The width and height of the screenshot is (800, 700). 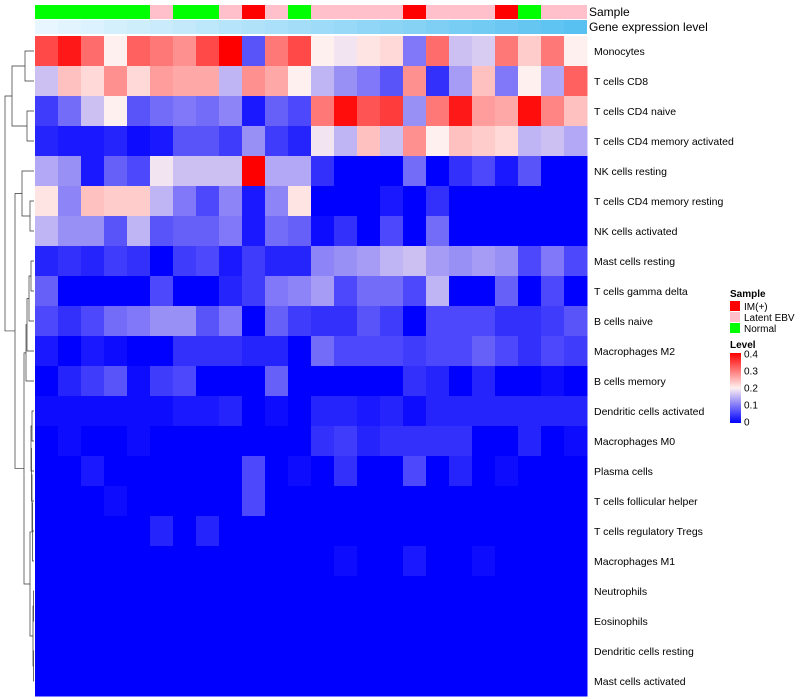 What do you see at coordinates (751, 372) in the screenshot?
I see `legend-level-tick: 0.3` at bounding box center [751, 372].